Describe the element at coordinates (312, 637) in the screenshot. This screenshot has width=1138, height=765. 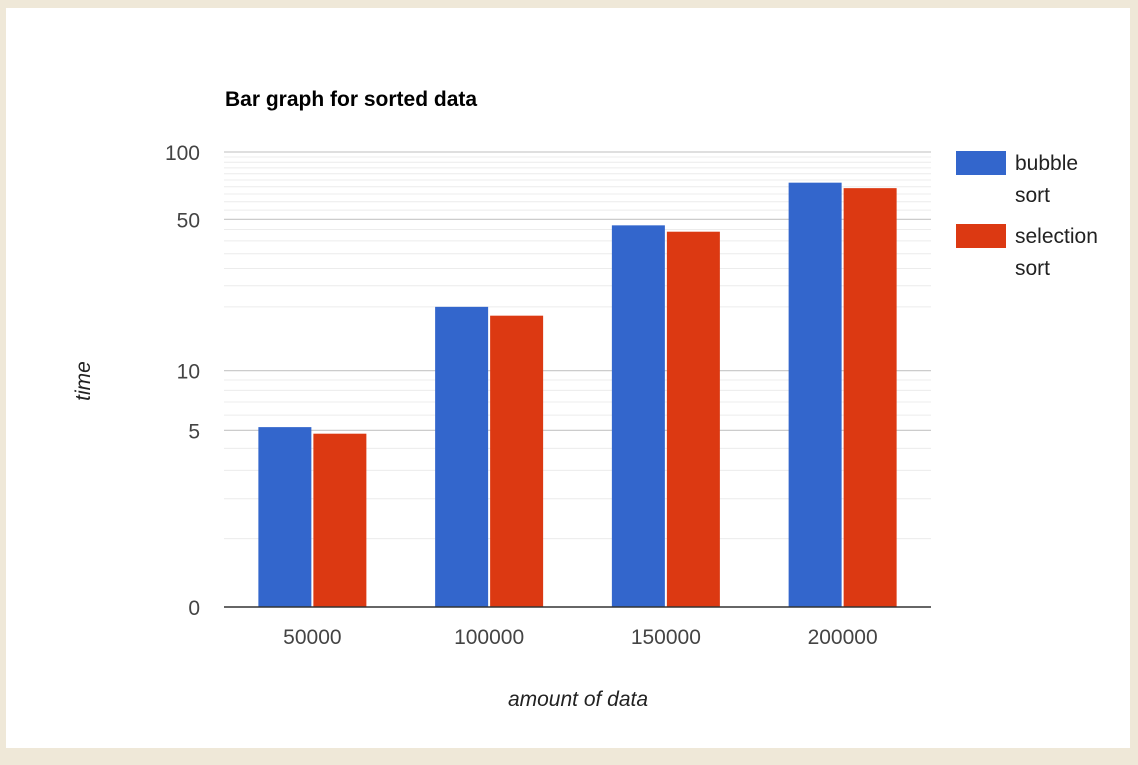
I see `x-tick-label: 50000` at that location.